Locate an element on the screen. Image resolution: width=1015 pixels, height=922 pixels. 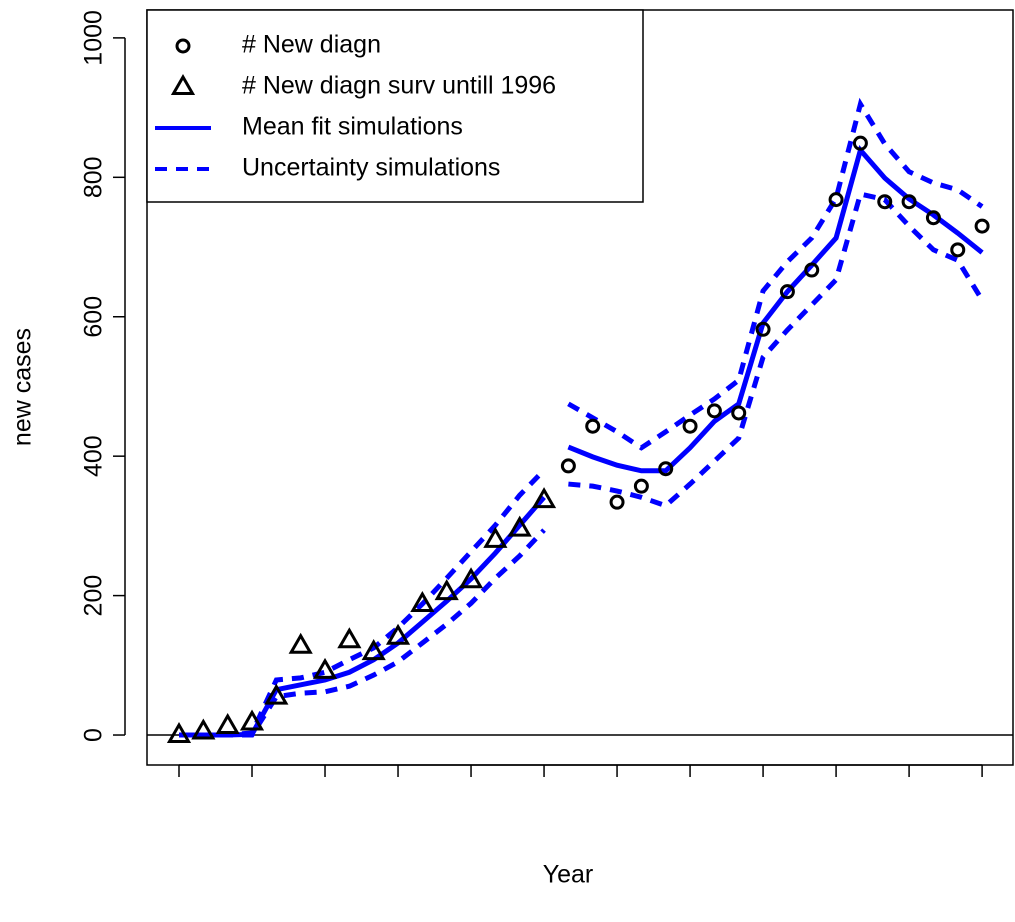
legend-label: Uncertainty simulations is located at coordinates (371, 168).